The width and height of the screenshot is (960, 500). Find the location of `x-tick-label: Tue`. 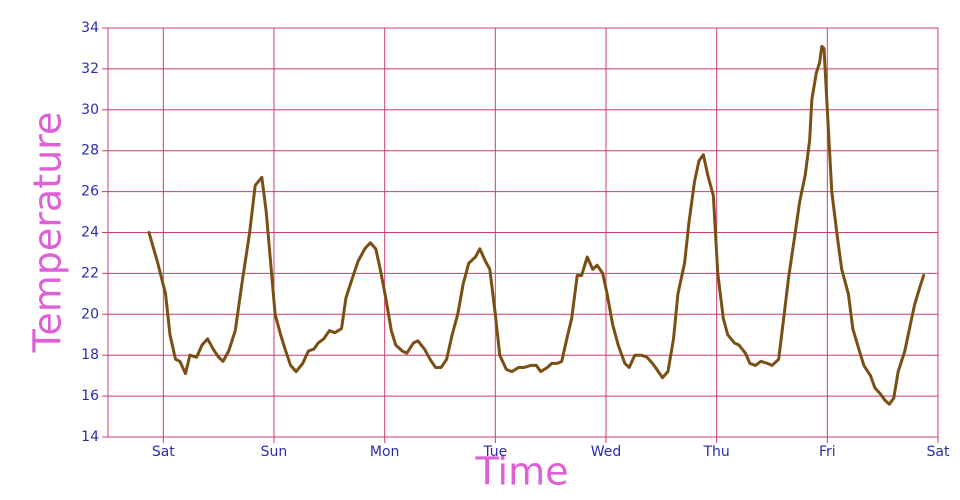

x-tick-label: Tue is located at coordinates (494, 452).